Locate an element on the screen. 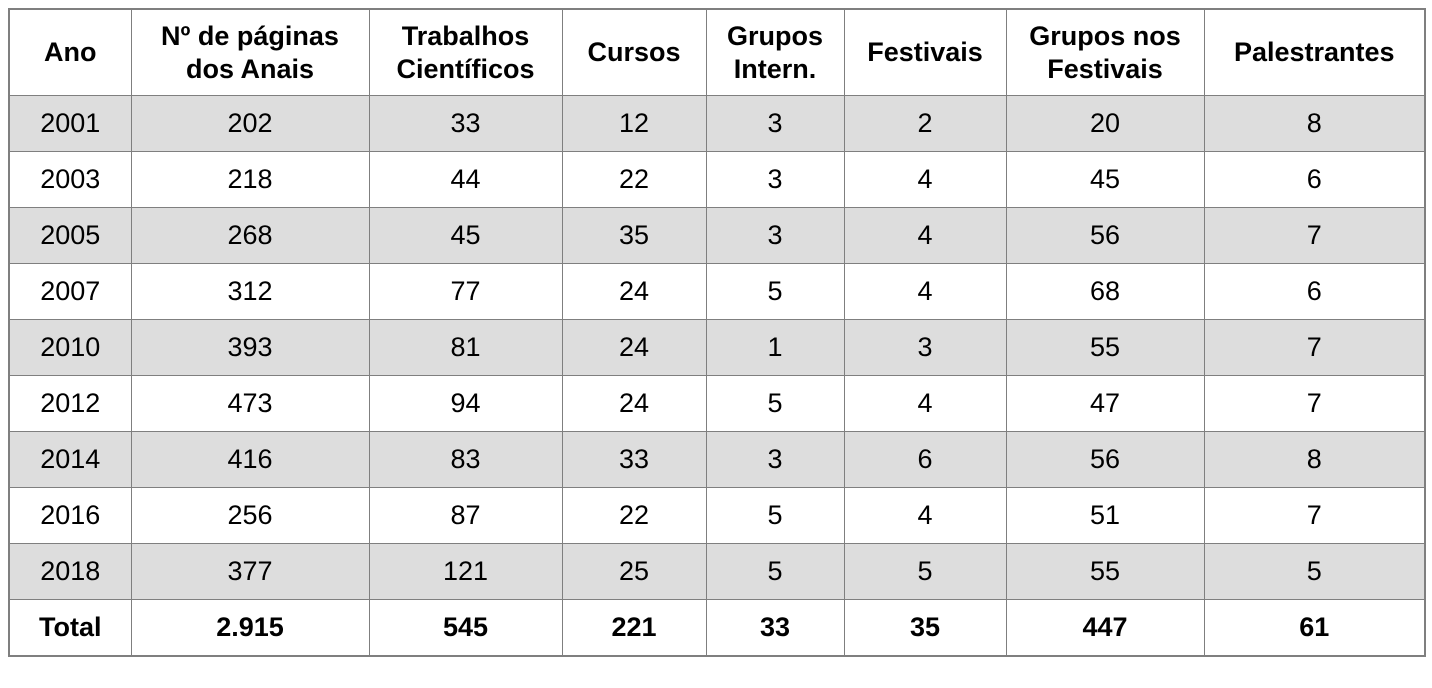  column-header-ano: Ano is located at coordinates (70, 52).